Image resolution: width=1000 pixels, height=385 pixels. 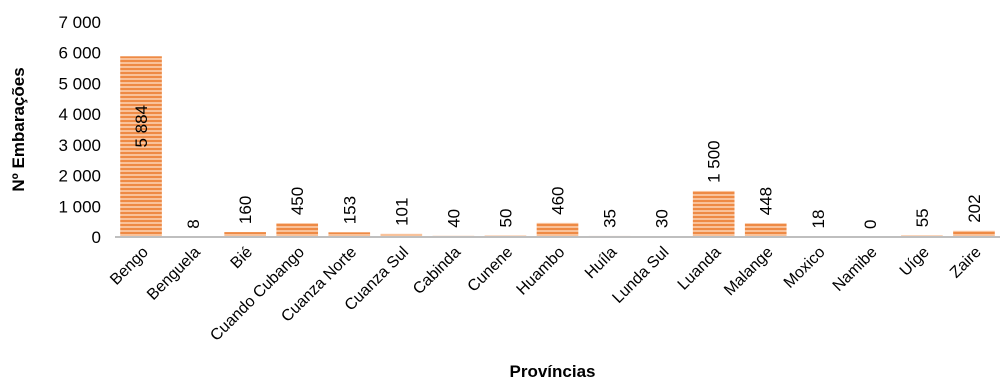 I want to click on data-label: 460, so click(x=558, y=200).